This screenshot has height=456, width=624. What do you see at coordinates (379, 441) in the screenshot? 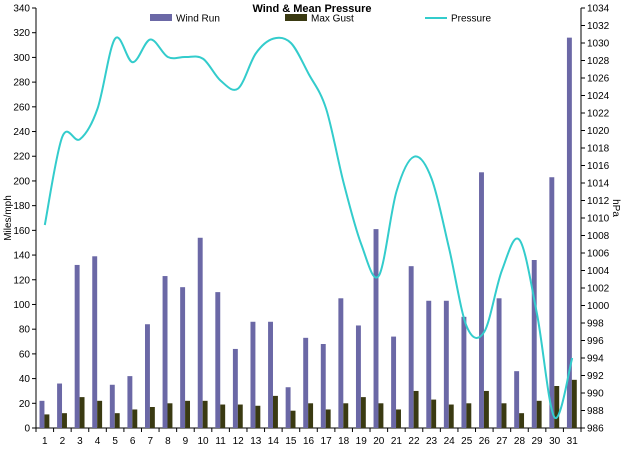
I see `x-tick-label: 20` at bounding box center [379, 441].